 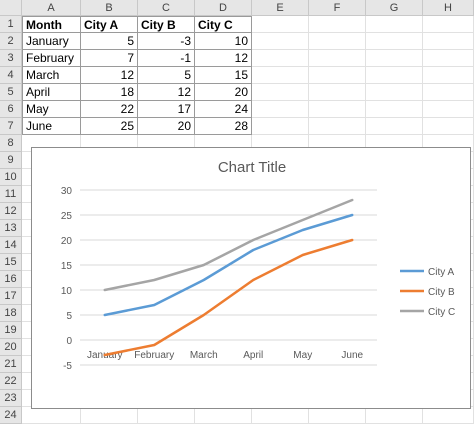 I want to click on row-header-19: 19, so click(x=11, y=330).